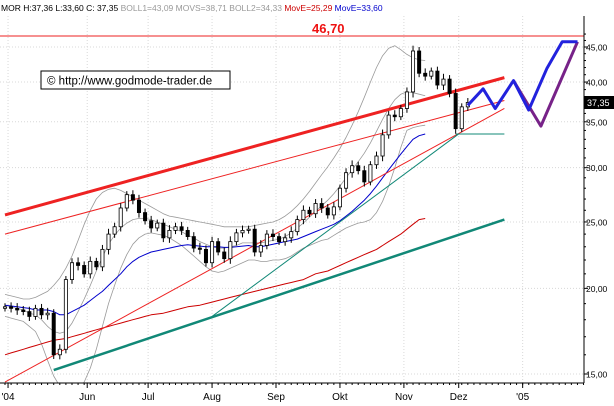 The image size is (614, 406). What do you see at coordinates (597, 222) in the screenshot?
I see `y-tick-label: 25,00` at bounding box center [597, 222].